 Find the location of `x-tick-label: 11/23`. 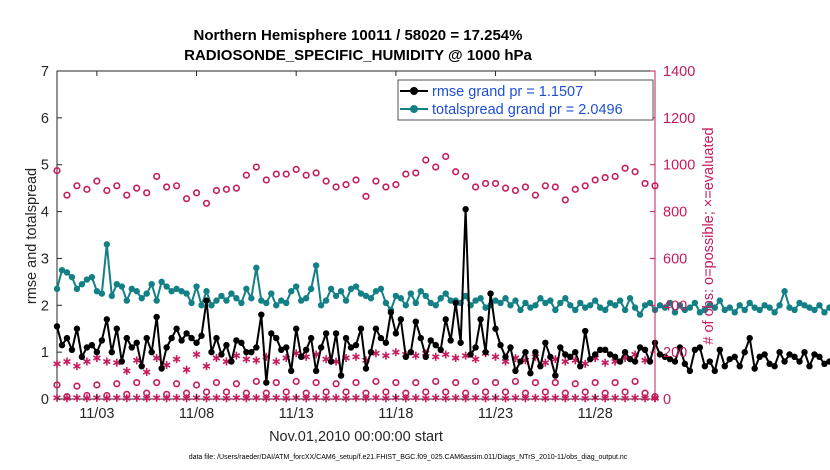

x-tick-label: 11/23 is located at coordinates (495, 414).